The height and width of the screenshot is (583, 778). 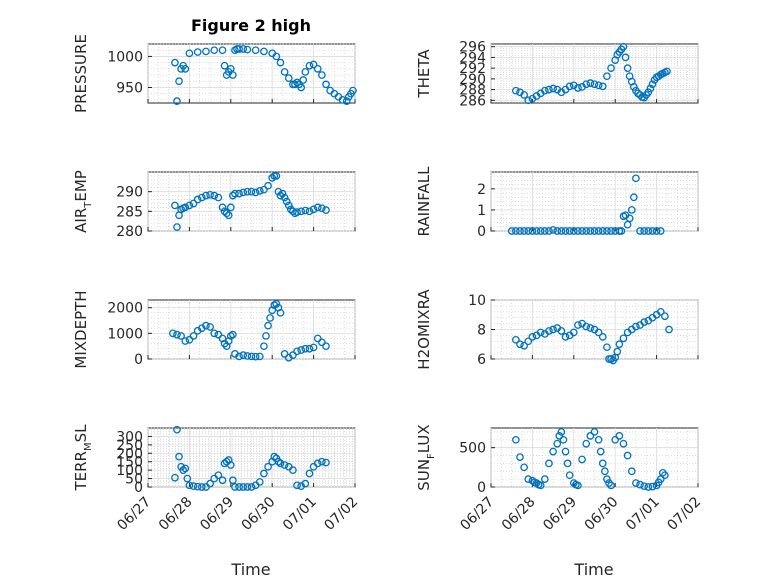 What do you see at coordinates (424, 74) in the screenshot?
I see `y-axis-label: THETA` at bounding box center [424, 74].